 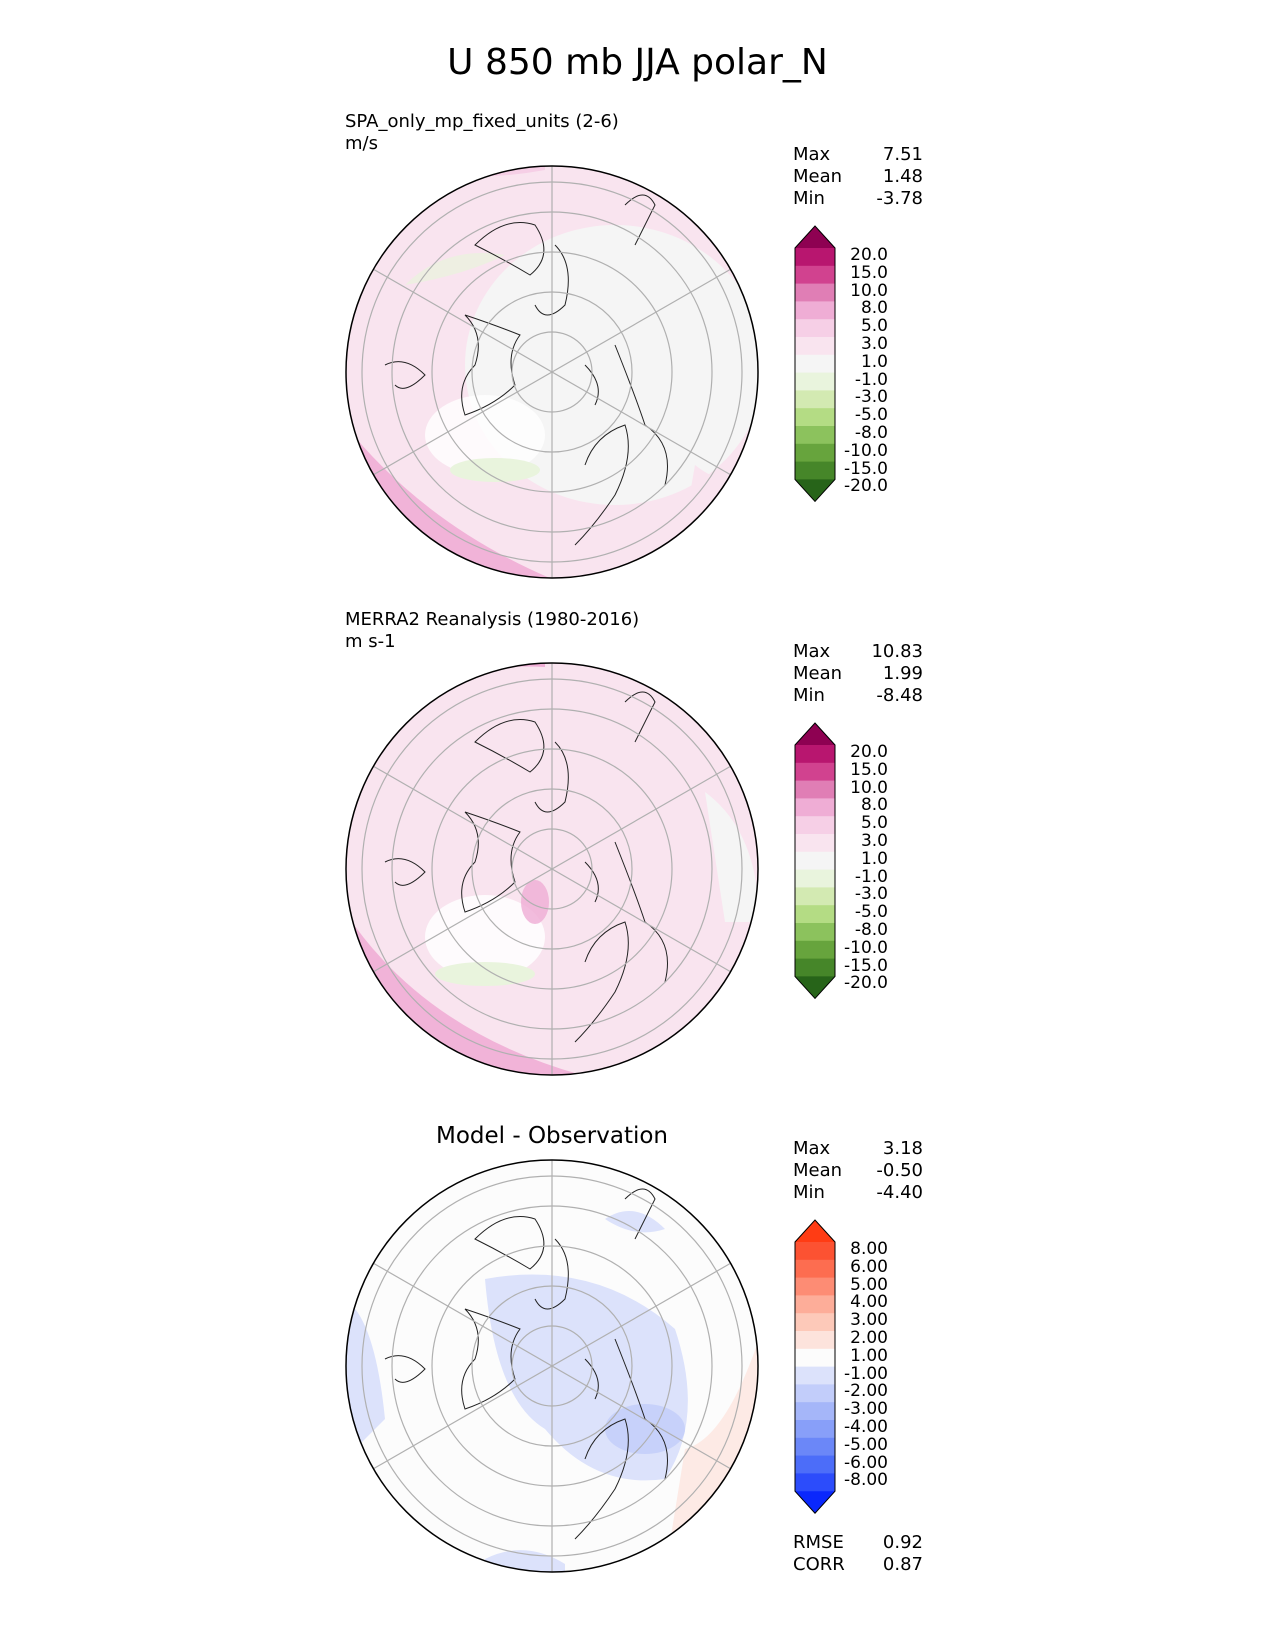 I want to click on panel2-colorbar-tick-label: -15.0, so click(x=866, y=965).